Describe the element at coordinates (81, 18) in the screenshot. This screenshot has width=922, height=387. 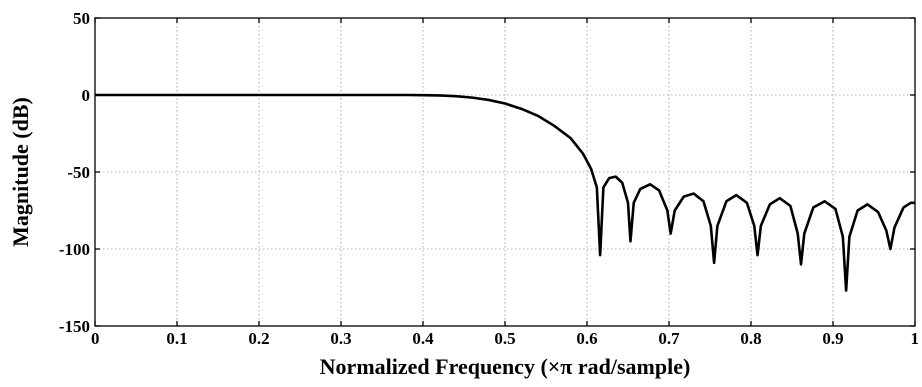
I see `y-tick-label: 50` at that location.